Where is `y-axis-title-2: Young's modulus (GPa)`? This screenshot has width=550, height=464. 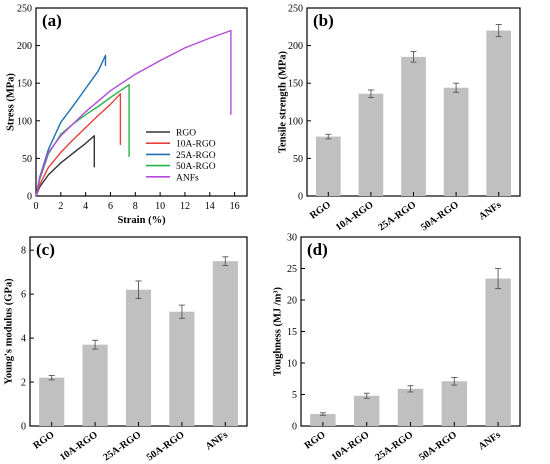 y-axis-title-2: Young's modulus (GPa) is located at coordinates (8, 331).